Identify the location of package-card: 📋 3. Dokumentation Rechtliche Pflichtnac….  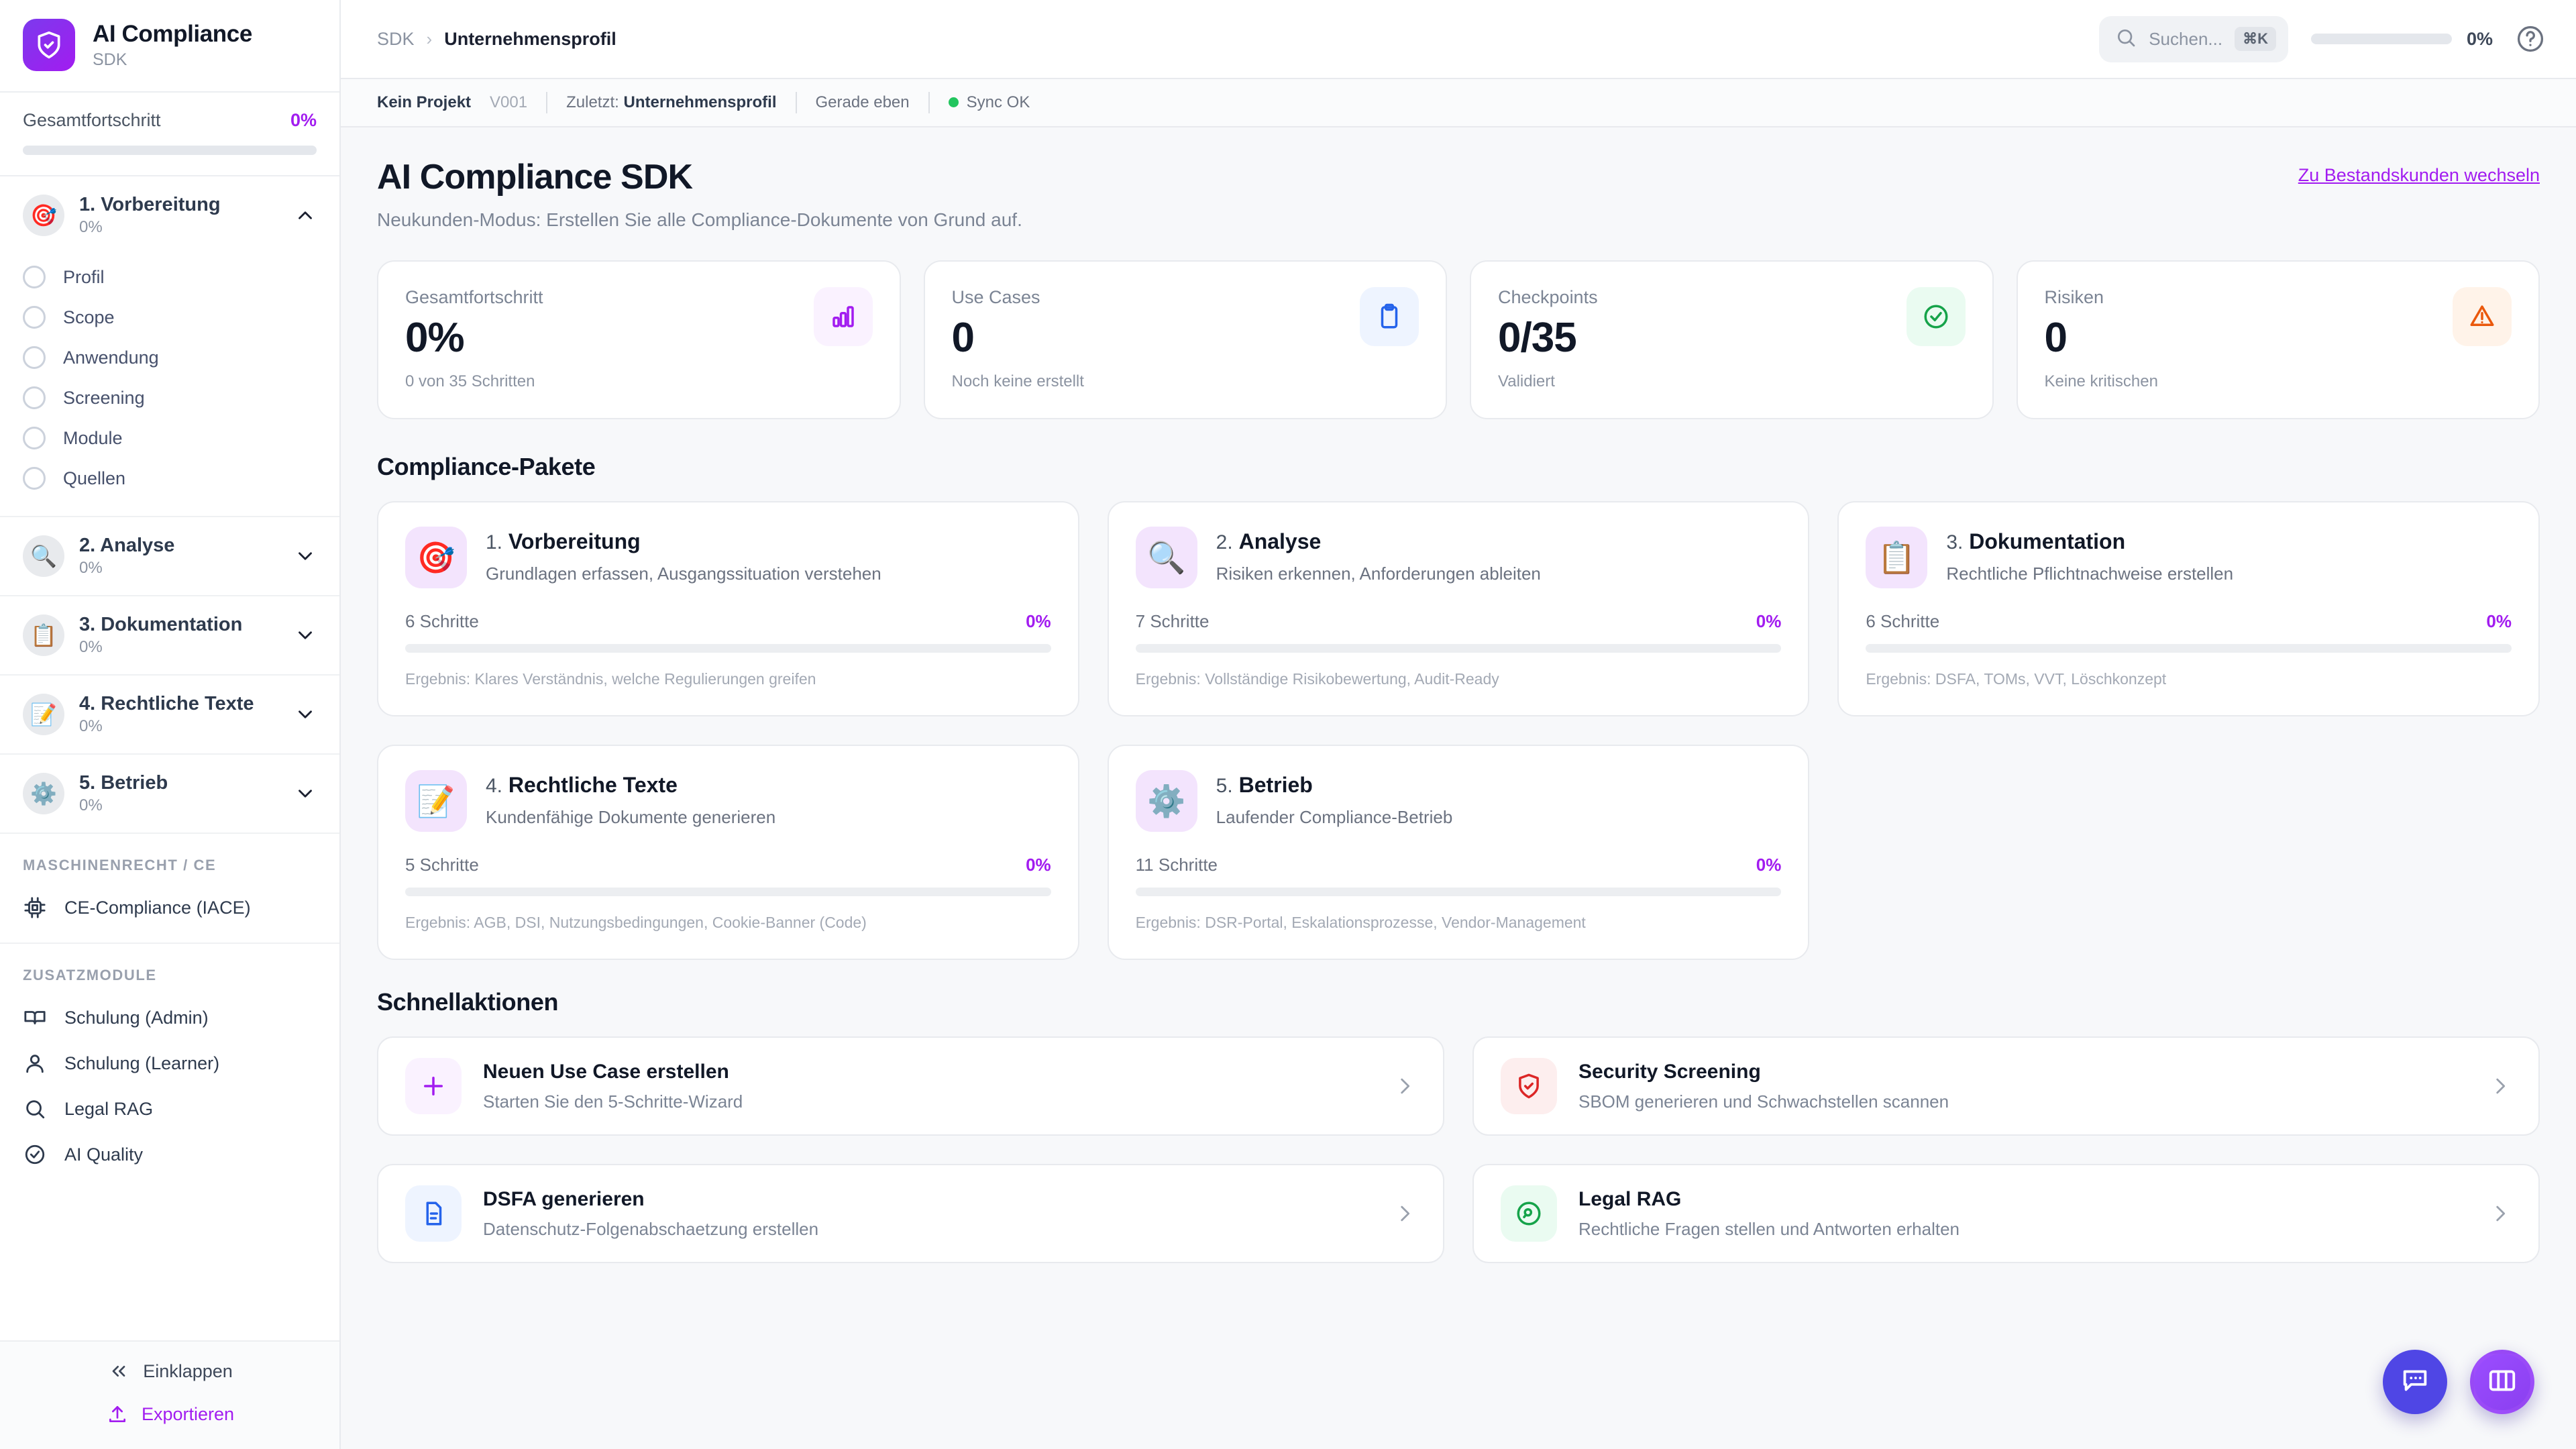
(2188, 608).